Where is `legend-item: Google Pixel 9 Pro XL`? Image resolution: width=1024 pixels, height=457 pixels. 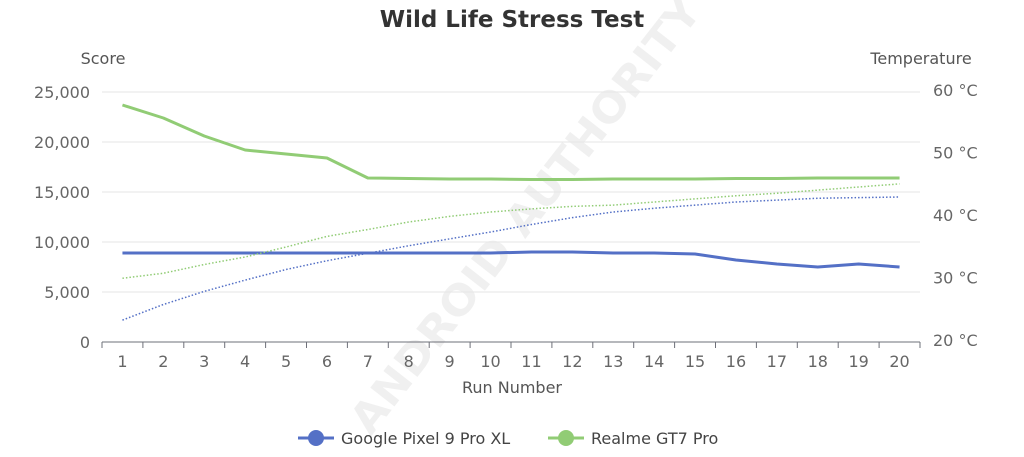 legend-item: Google Pixel 9 Pro XL is located at coordinates (404, 438).